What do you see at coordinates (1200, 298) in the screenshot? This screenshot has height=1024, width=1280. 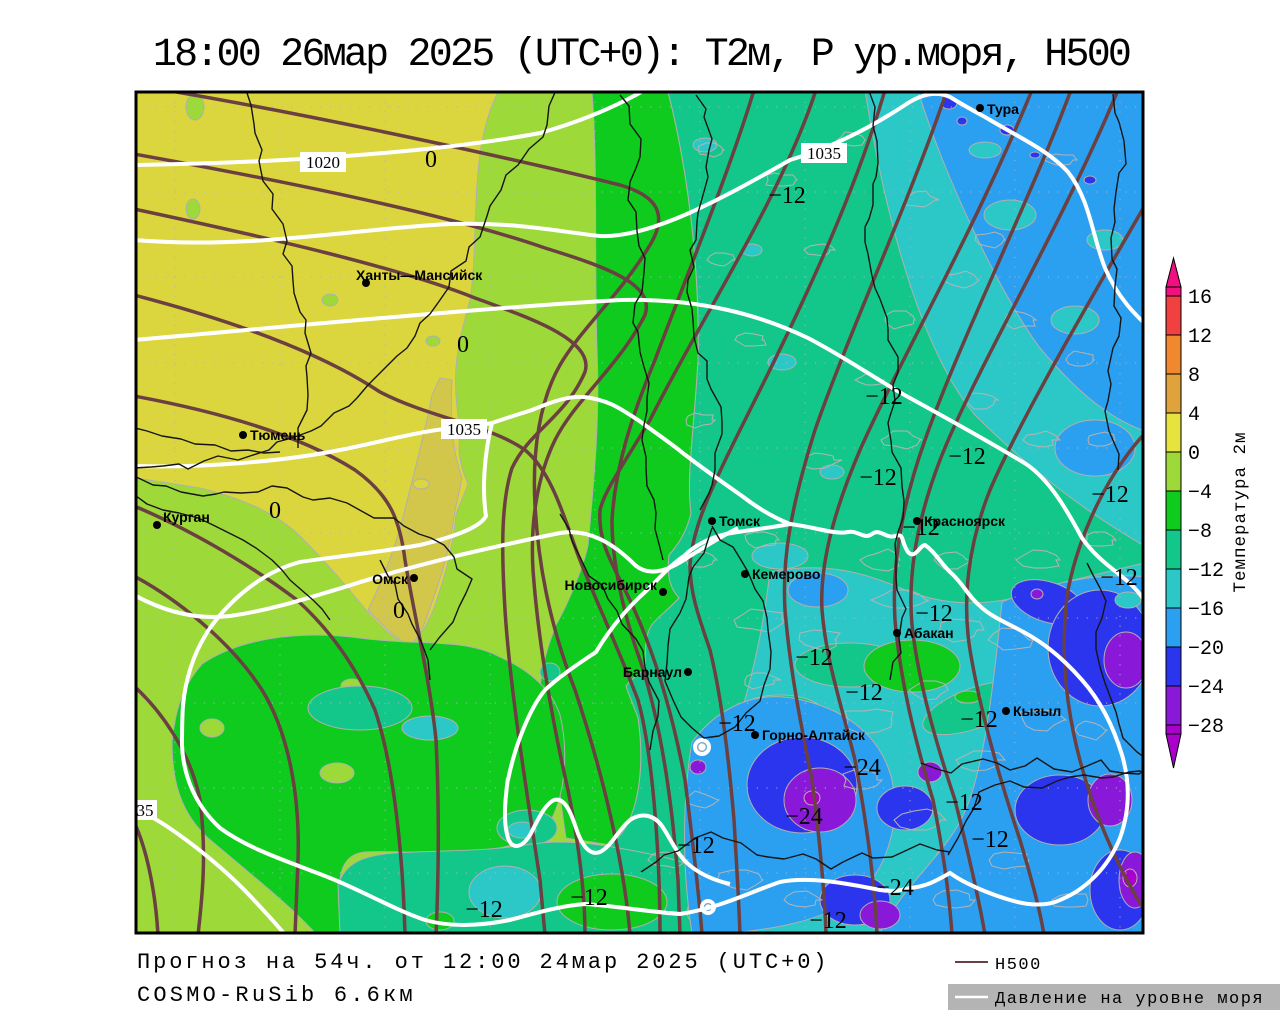 I see `svg-text: 16` at bounding box center [1200, 298].